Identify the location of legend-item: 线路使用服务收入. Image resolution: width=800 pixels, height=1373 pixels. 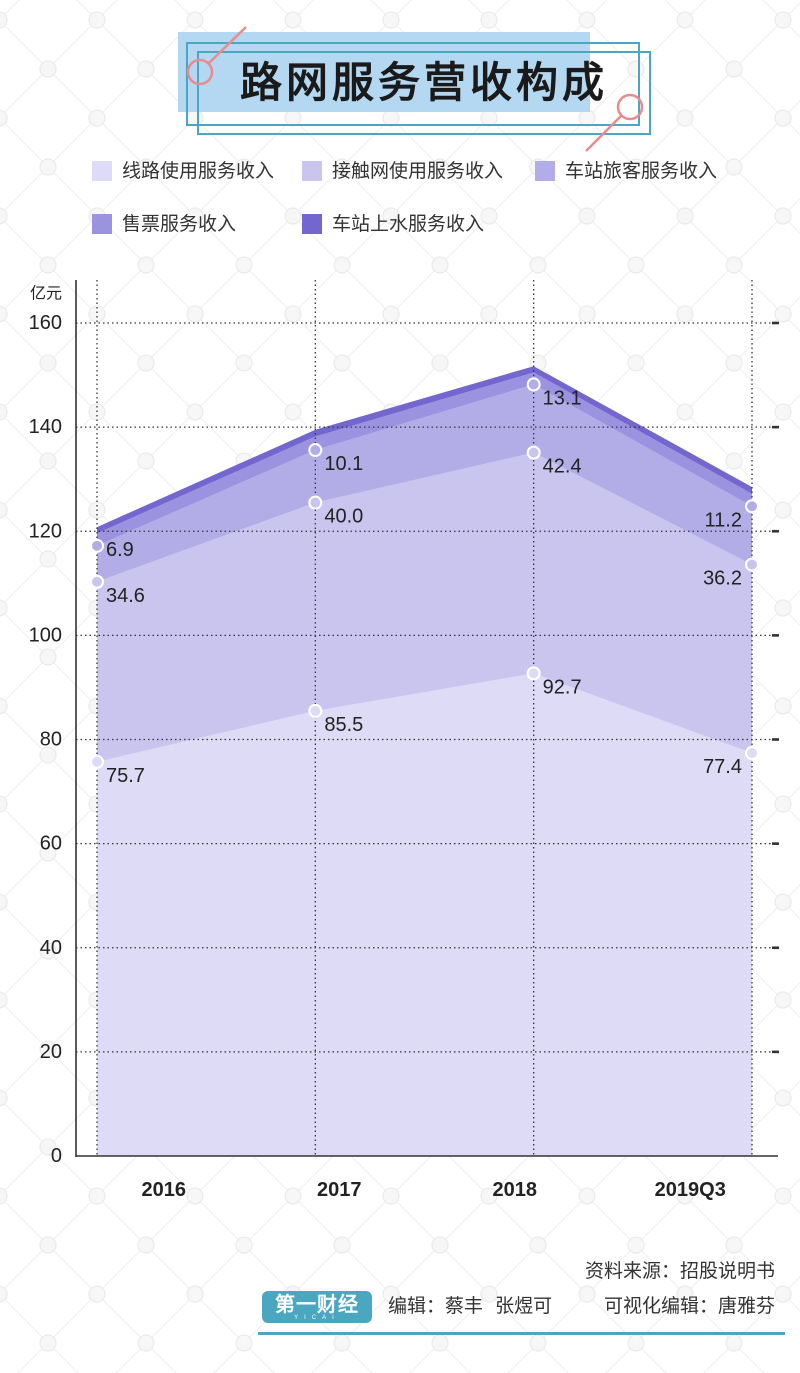
(183, 171).